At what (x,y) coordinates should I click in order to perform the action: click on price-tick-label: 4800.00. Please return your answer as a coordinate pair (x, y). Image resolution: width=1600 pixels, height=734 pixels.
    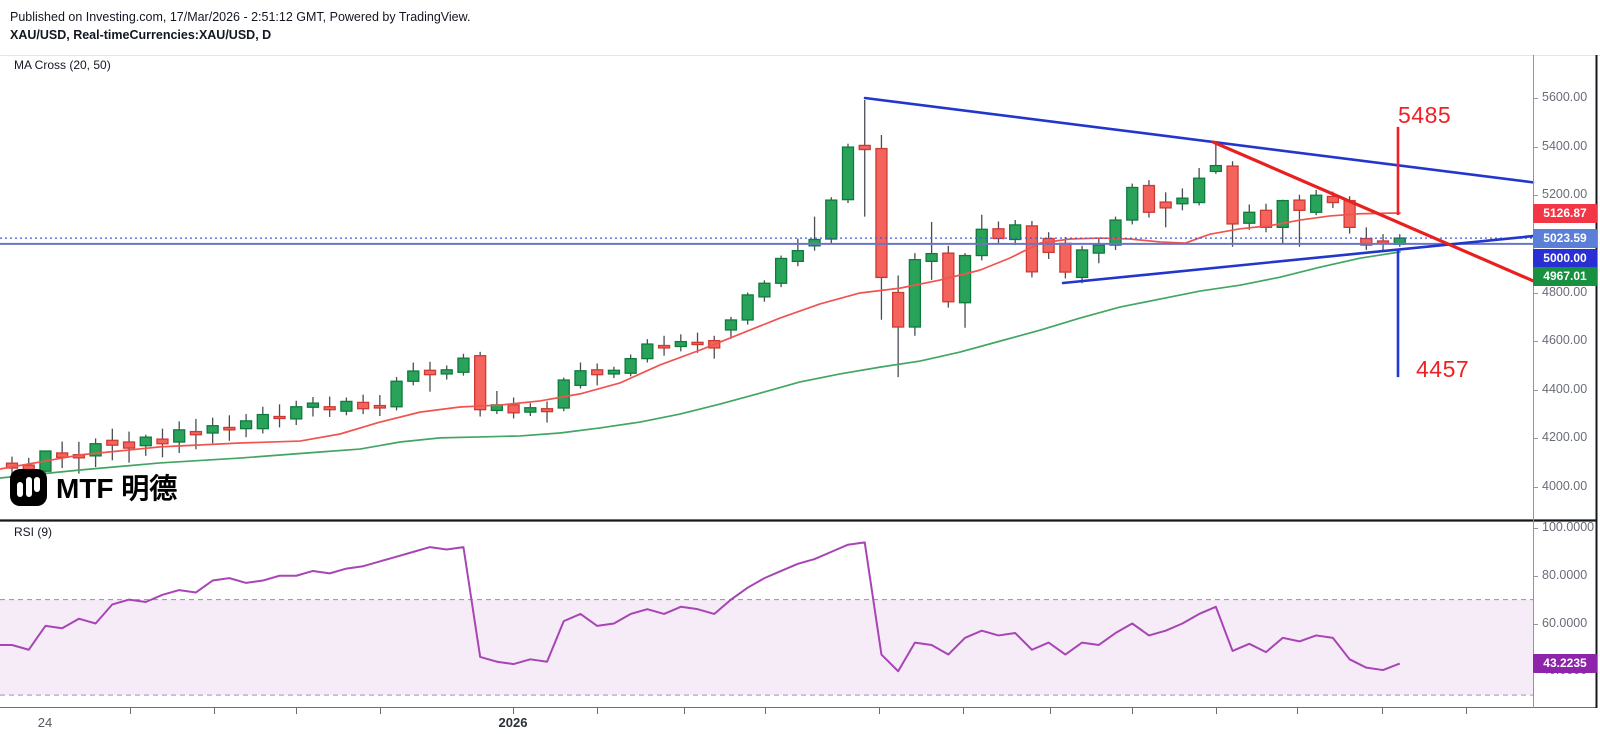
    Looking at the image, I should click on (1565, 291).